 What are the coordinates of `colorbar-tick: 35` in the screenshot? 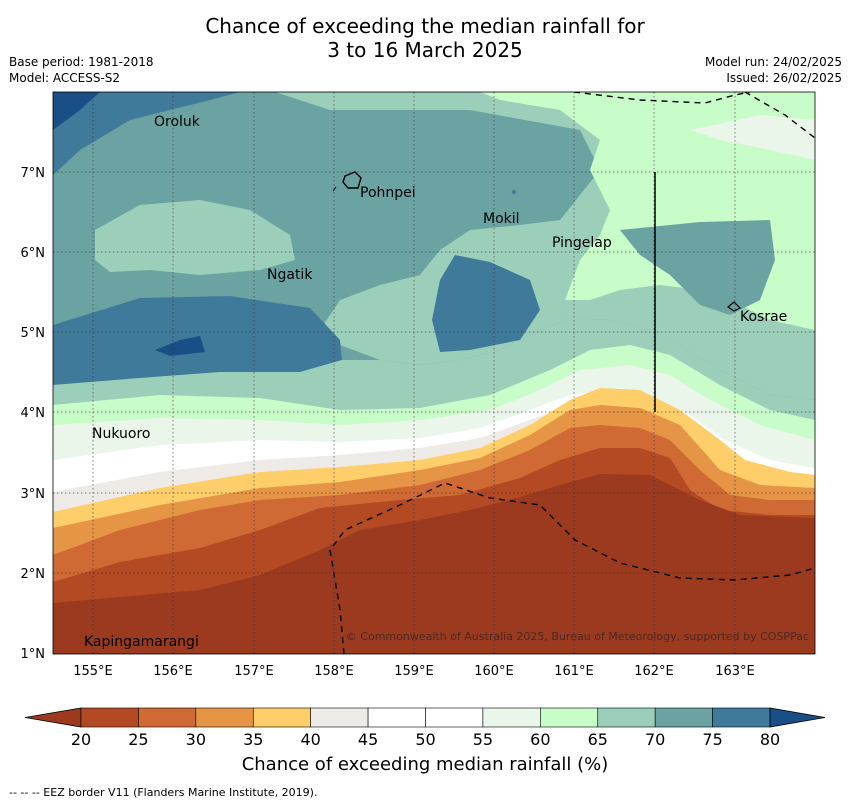 It's located at (253, 739).